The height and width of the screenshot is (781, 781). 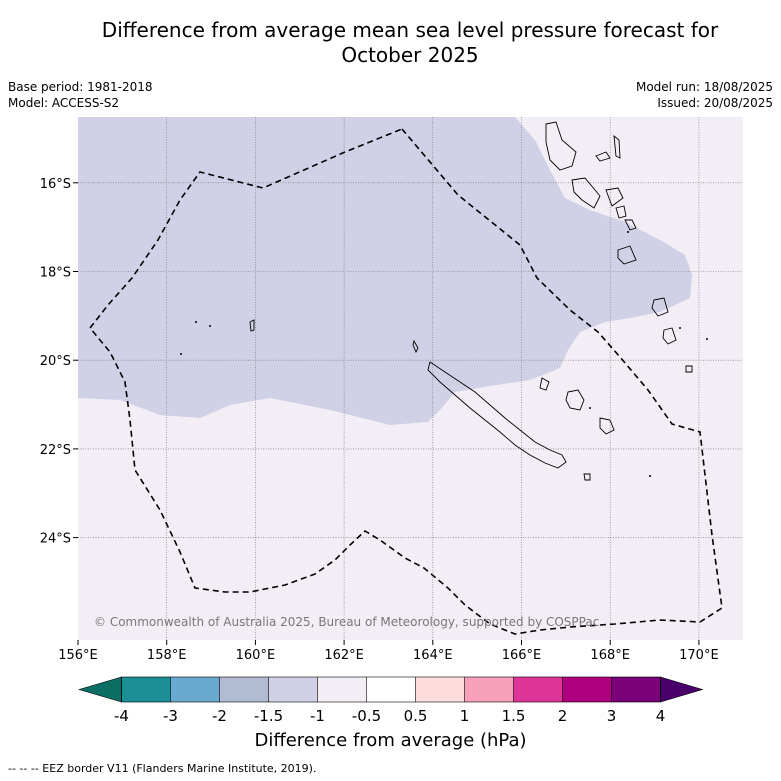 I want to click on longitude-ticks: 156°E 158°E 160°E 162°E 164°E 166°E 168°E 170°E, so click(x=388, y=651).